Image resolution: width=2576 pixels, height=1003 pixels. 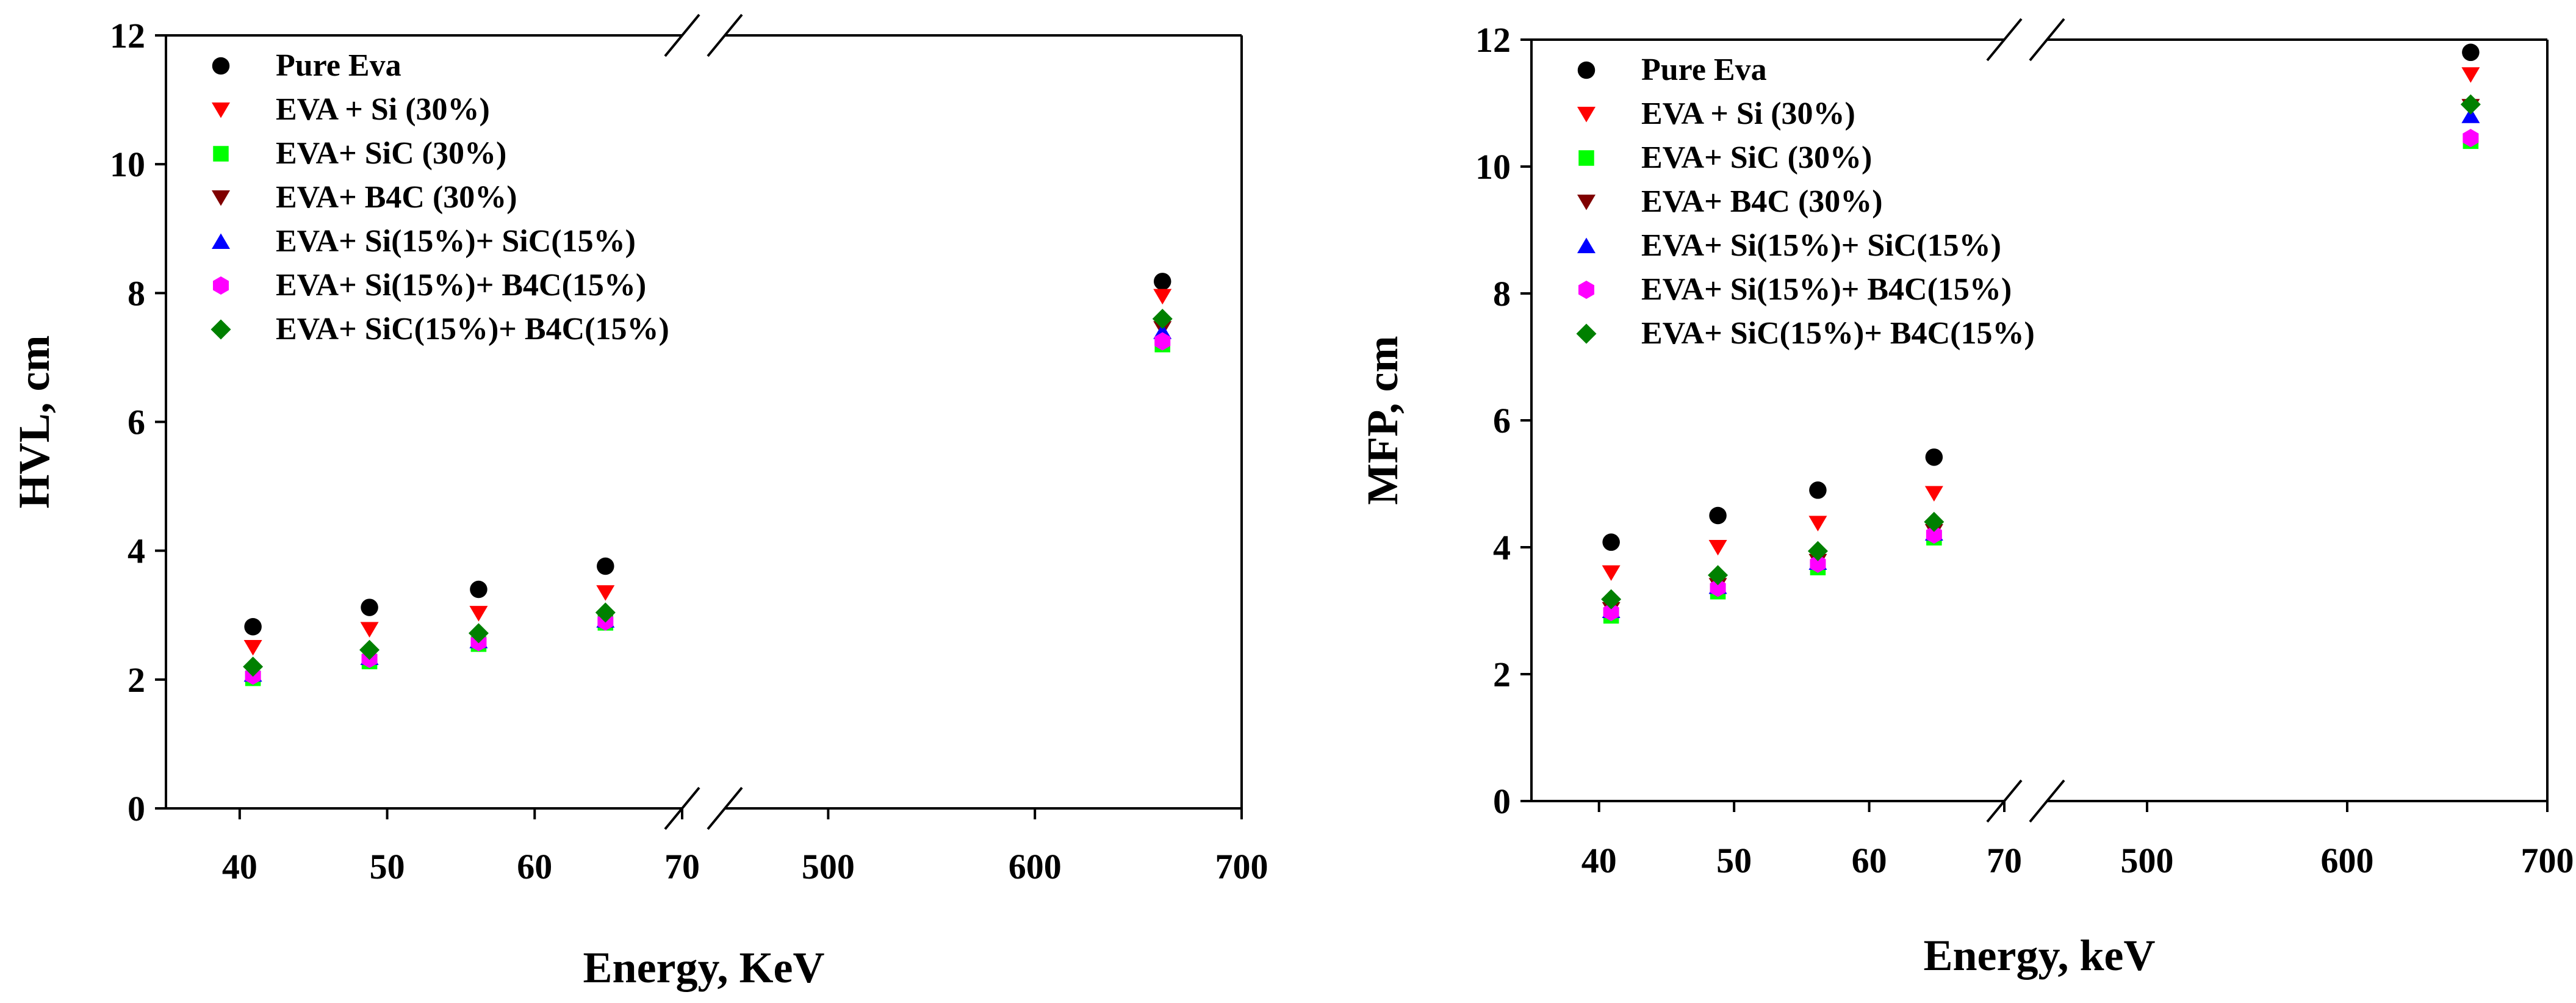 What do you see at coordinates (2039, 955) in the screenshot?
I see `x-axis-title: Energy, keV` at bounding box center [2039, 955].